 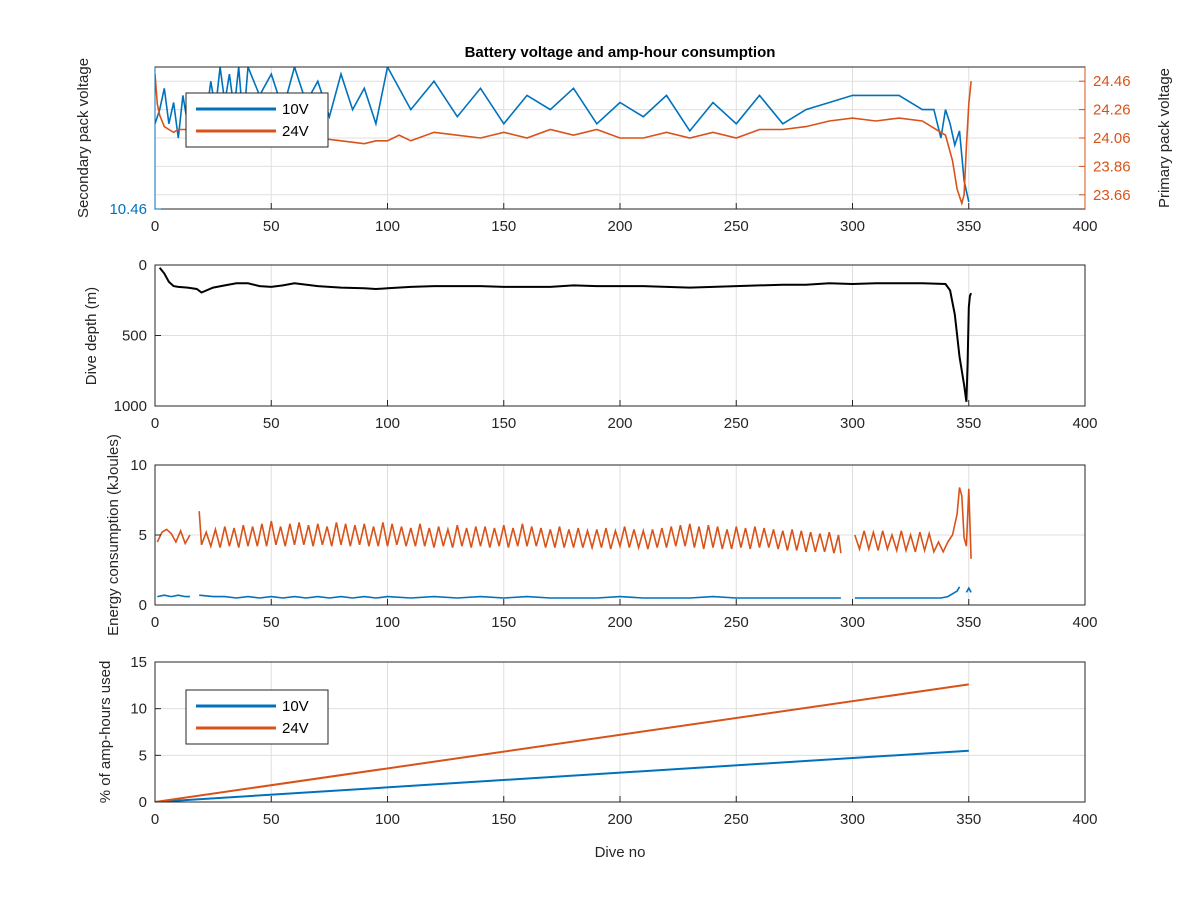 I want to click on secondary-voltage-ylabel: Secondary pack voltage, so click(x=83, y=138).